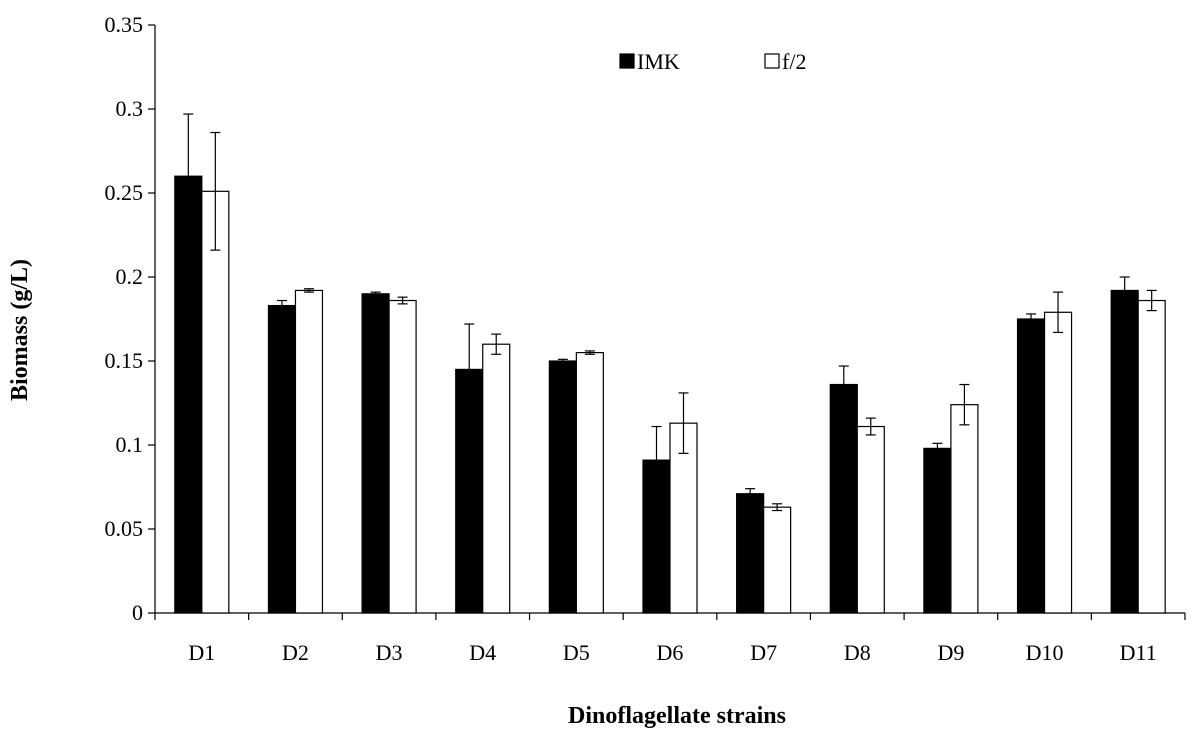 The height and width of the screenshot is (736, 1201). I want to click on x-tick-label: D9, so click(950, 652).